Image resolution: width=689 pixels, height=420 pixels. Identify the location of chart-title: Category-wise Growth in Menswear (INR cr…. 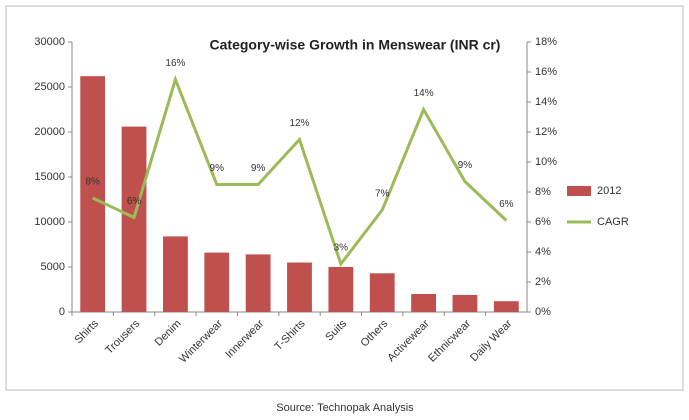
(355, 45).